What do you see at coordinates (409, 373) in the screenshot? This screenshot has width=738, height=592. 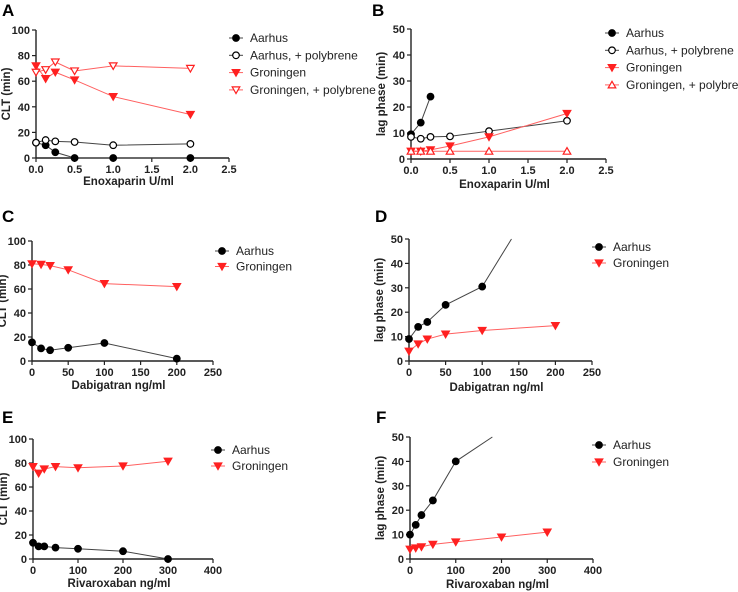 I see `x-tick-label: 0` at bounding box center [409, 373].